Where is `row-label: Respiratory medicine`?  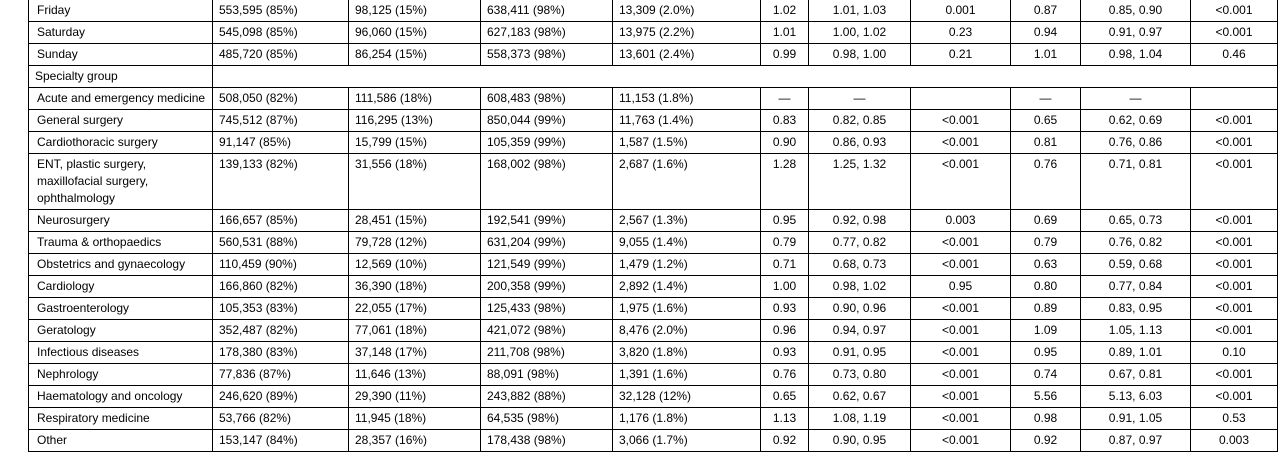 row-label: Respiratory medicine is located at coordinates (120, 418).